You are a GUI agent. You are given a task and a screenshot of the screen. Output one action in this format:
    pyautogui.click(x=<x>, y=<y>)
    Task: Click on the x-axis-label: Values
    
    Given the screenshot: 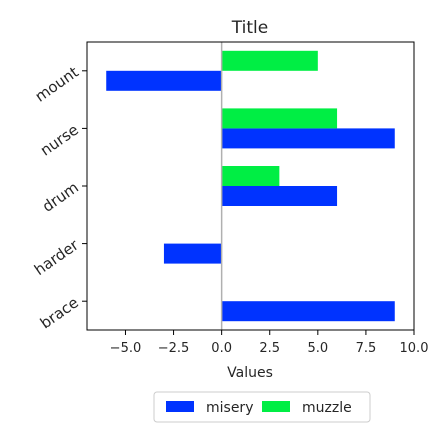 What is the action you would take?
    pyautogui.click(x=250, y=373)
    